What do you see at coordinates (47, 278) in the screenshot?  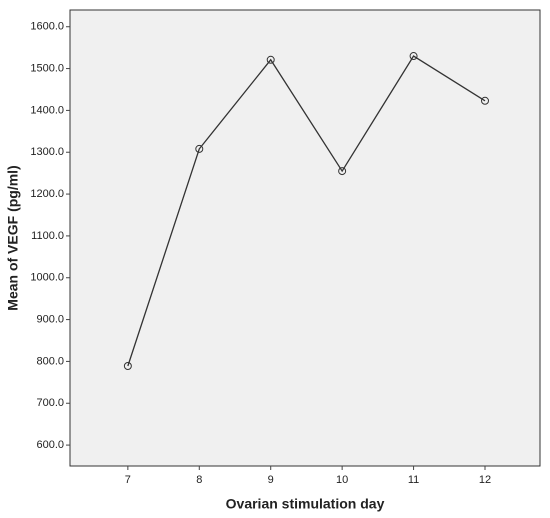 I see `y-tick-label: 1000.0` at bounding box center [47, 278].